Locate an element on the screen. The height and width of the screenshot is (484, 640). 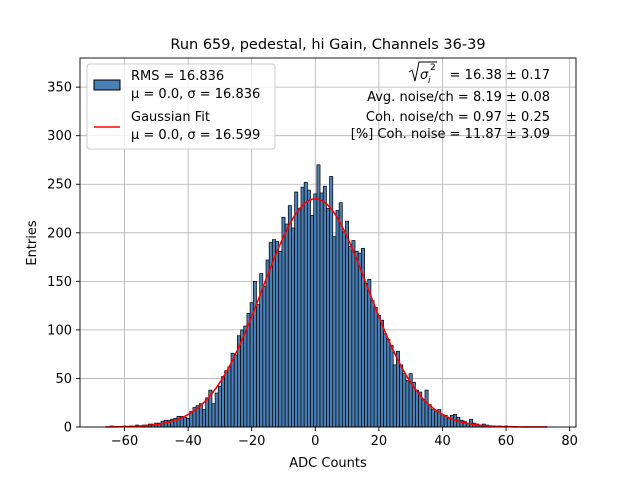
x-tick-label: 20 is located at coordinates (379, 441).